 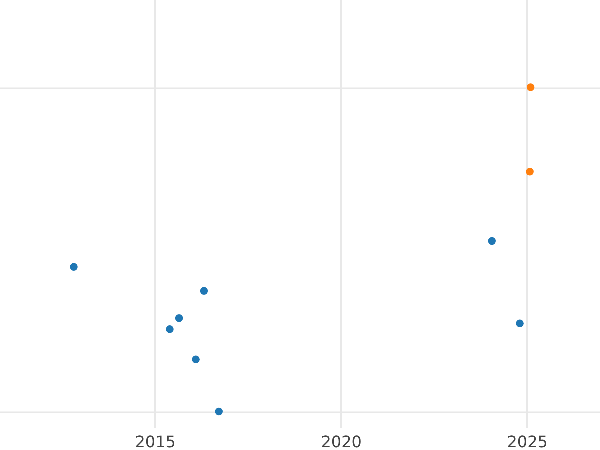 What do you see at coordinates (527, 441) in the screenshot?
I see `x-tick-label: 2025` at bounding box center [527, 441].